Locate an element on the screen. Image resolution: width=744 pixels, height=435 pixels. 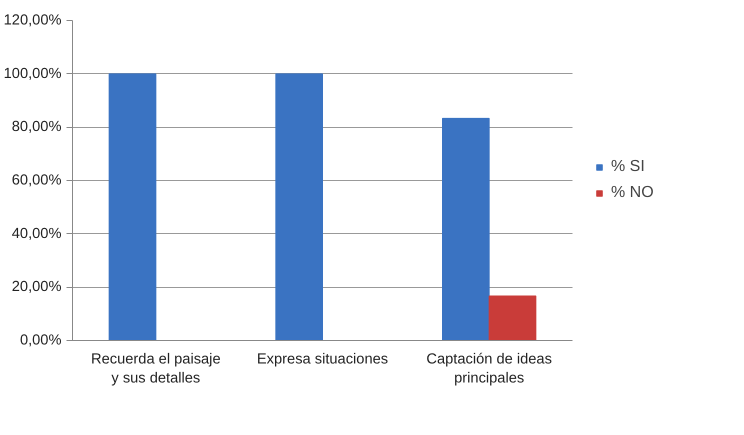
x-tick-label: Recuerda el paisaje y sus detalles is located at coordinates (156, 369).